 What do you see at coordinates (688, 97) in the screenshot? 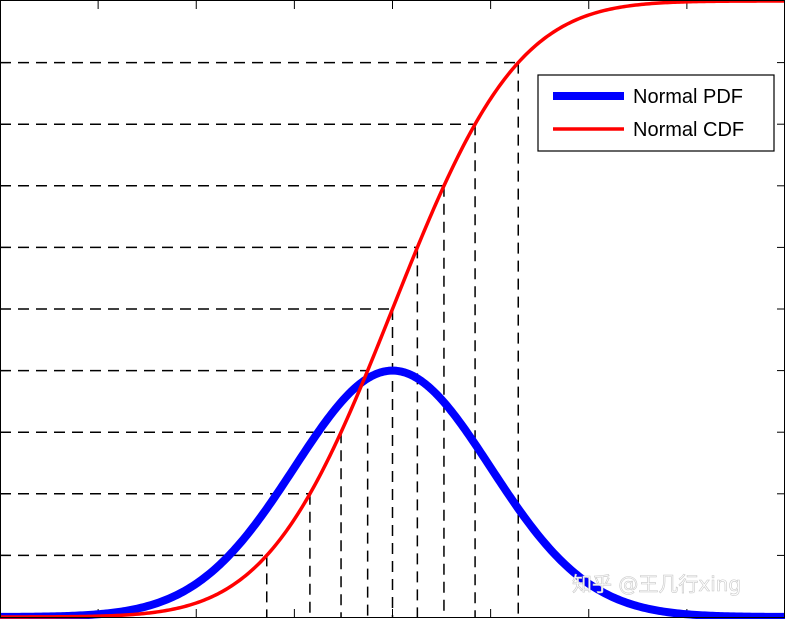
I see `legend-pdf-label: Normal PDF` at bounding box center [688, 97].